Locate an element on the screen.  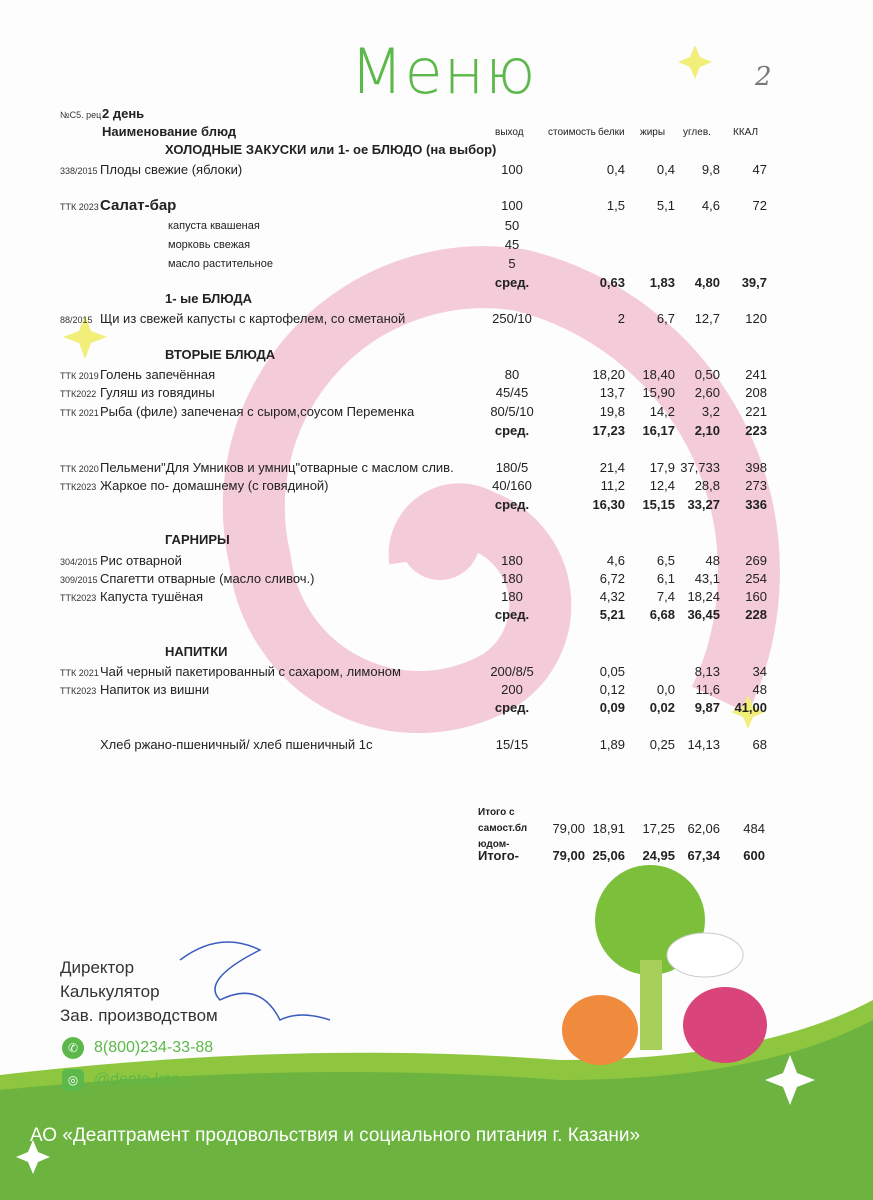
page-number: 2 is located at coordinates (763, 77).